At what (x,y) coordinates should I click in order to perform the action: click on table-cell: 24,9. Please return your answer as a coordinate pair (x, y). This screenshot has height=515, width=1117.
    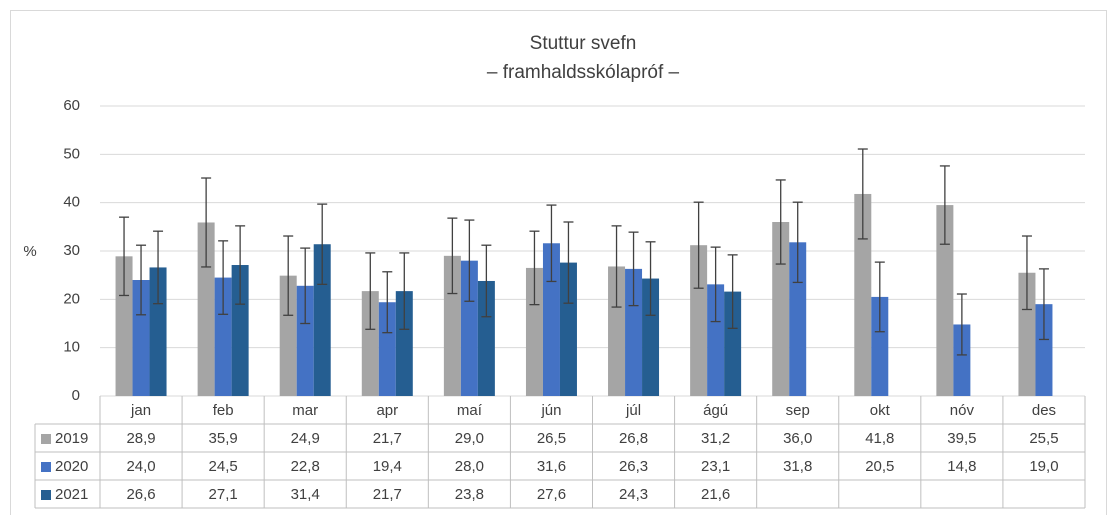
    Looking at the image, I should click on (305, 438).